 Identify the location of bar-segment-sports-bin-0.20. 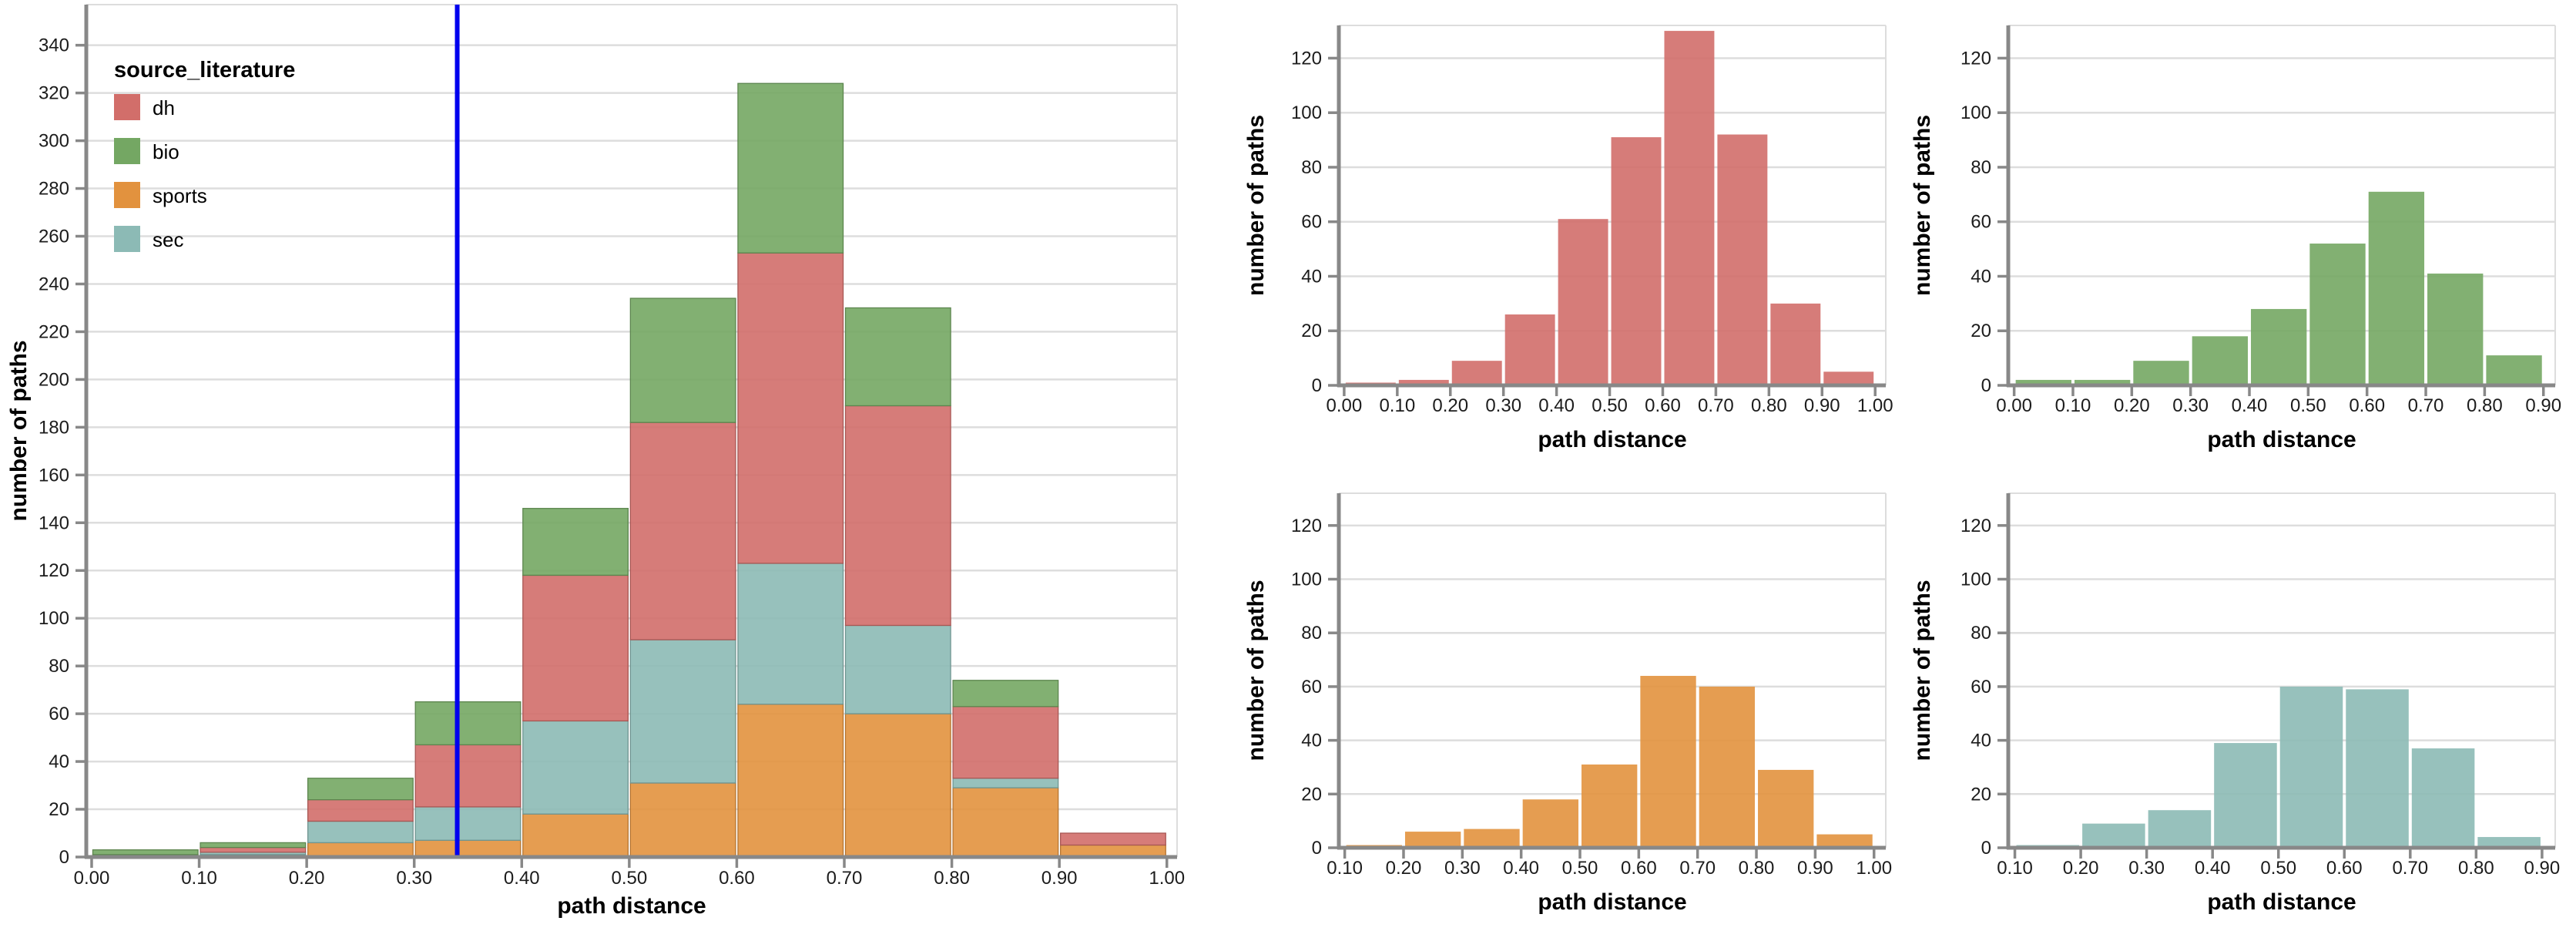
(360, 850).